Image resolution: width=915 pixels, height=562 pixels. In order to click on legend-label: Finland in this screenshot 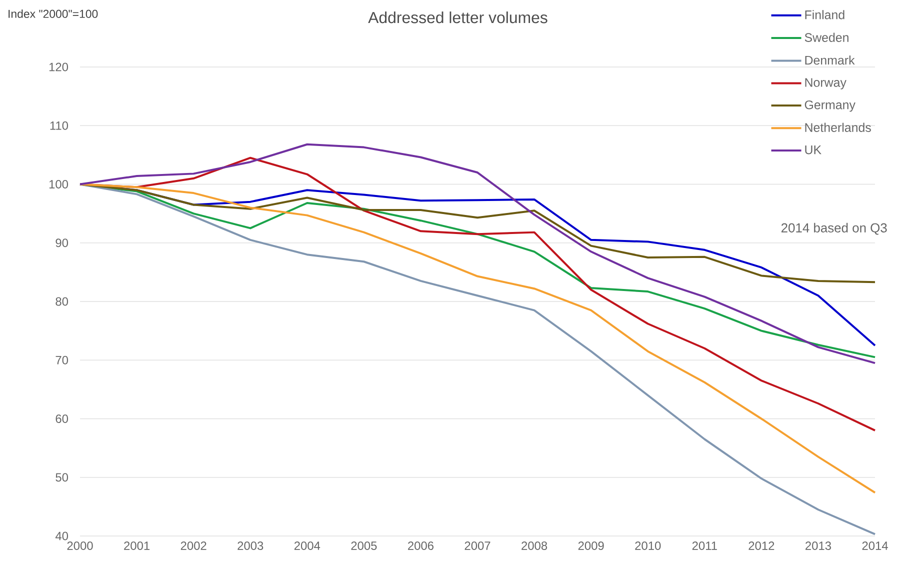, I will do `click(824, 15)`.